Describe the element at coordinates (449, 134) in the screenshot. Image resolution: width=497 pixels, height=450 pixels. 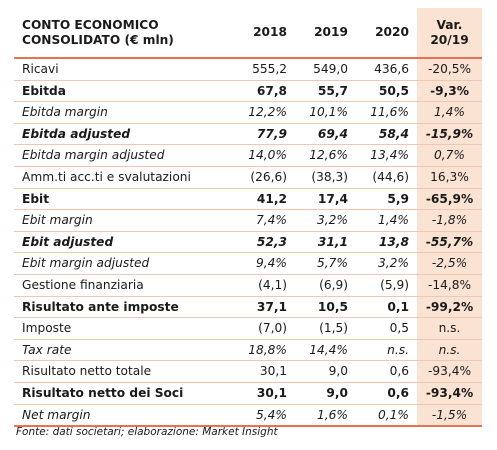
I see `value-var-20-19: -15,9%` at that location.